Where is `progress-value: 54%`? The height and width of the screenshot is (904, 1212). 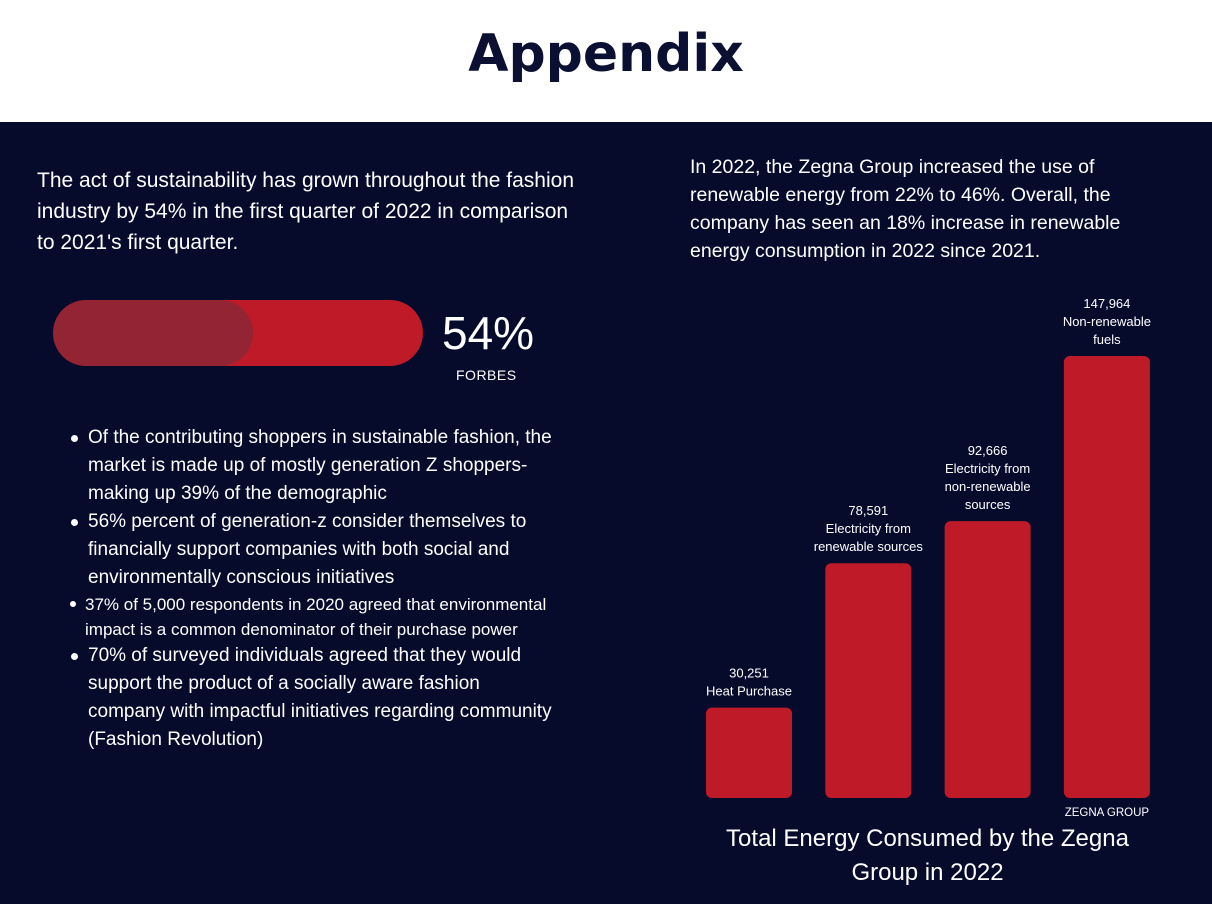
progress-value: 54% is located at coordinates (488, 333).